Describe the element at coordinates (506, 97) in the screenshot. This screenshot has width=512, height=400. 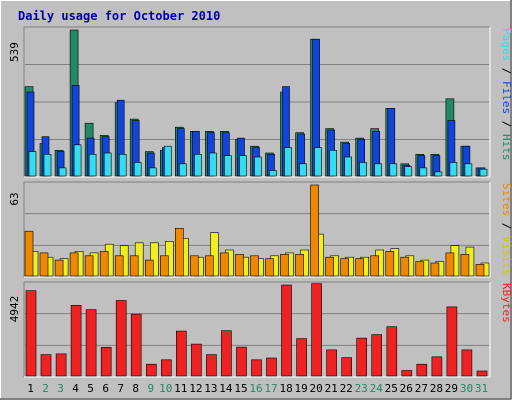
I see `legend-part: Files` at that location.